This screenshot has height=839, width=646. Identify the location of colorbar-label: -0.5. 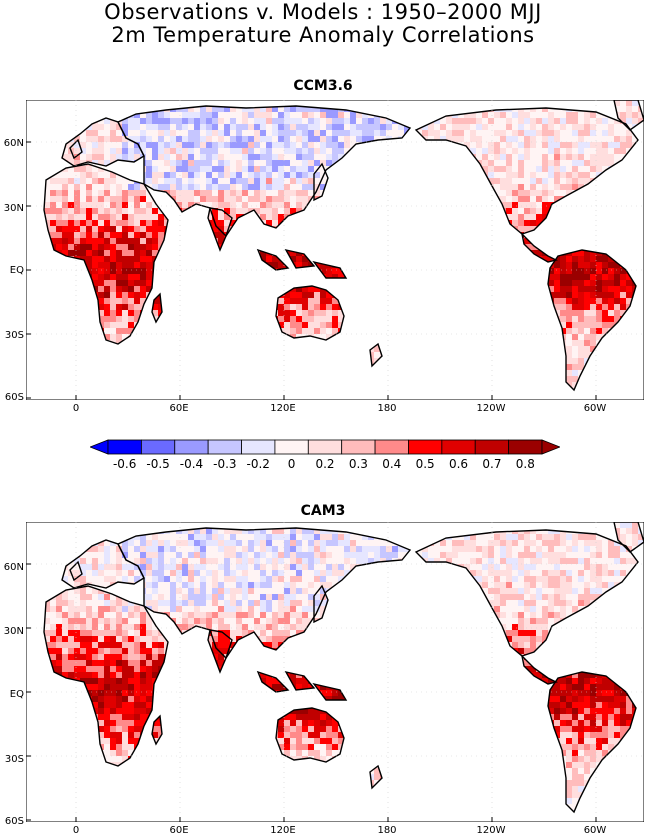
(157, 464).